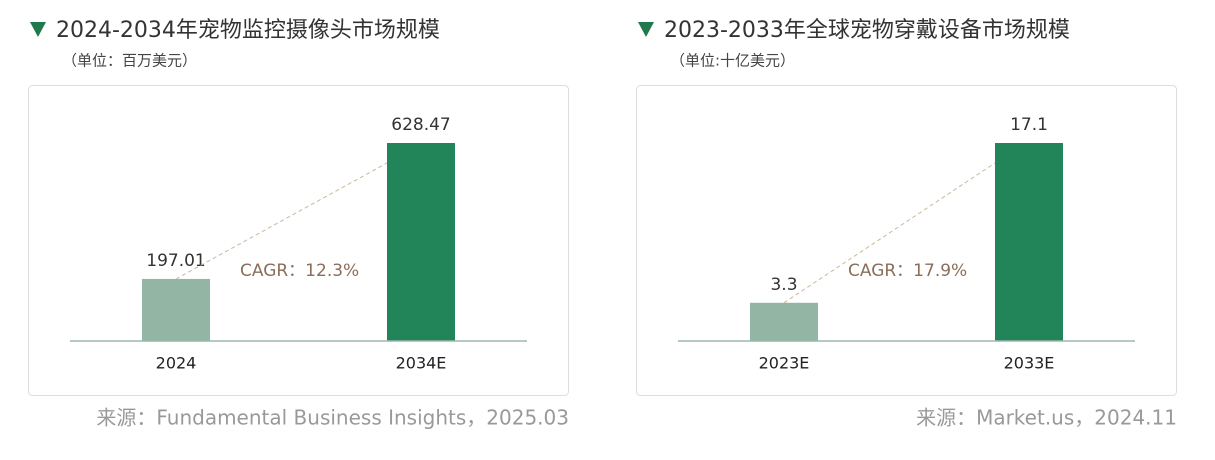  Describe the element at coordinates (732, 61) in the screenshot. I see `chart-subtitle: （单位:十亿美元）` at that location.